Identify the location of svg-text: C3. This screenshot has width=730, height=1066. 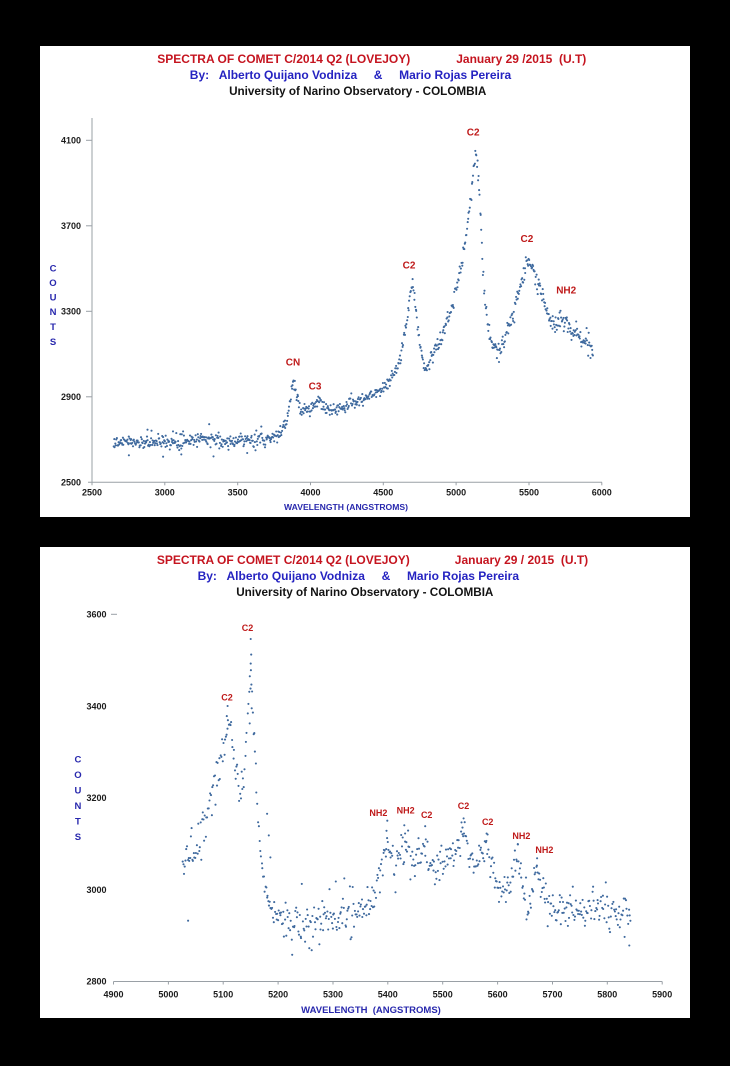
(315, 387).